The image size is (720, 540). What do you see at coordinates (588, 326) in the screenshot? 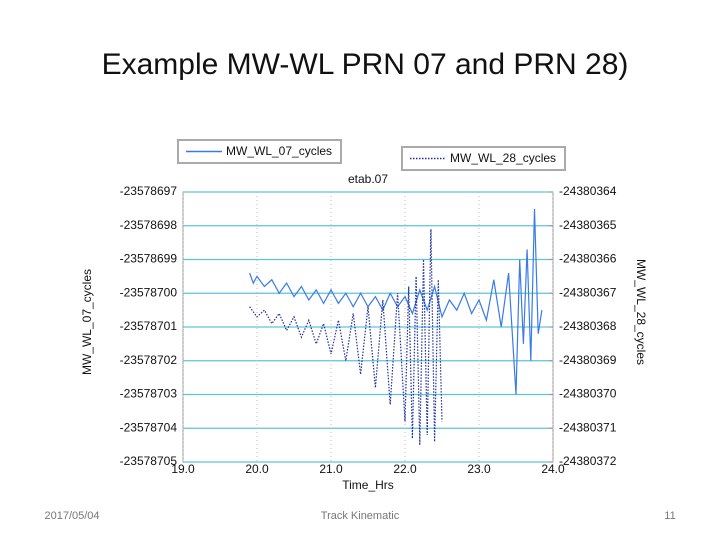
I see `y2-tick-label: -24380368` at bounding box center [588, 326].